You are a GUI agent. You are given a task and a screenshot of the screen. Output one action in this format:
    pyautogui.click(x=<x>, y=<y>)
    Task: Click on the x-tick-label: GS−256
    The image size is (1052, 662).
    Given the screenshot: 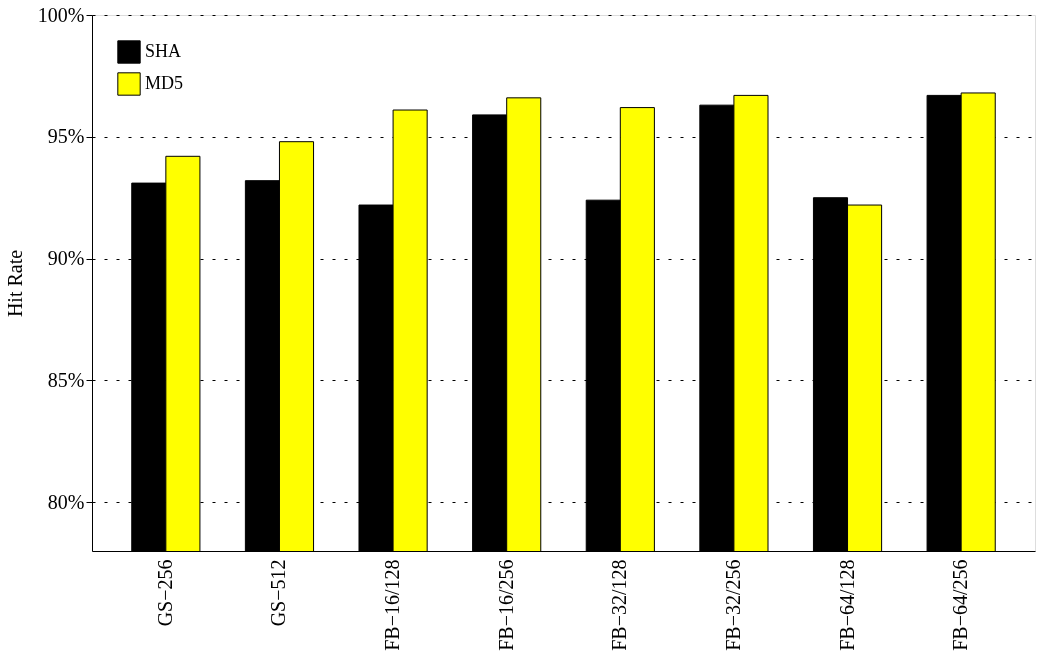 What is the action you would take?
    pyautogui.click(x=164, y=593)
    